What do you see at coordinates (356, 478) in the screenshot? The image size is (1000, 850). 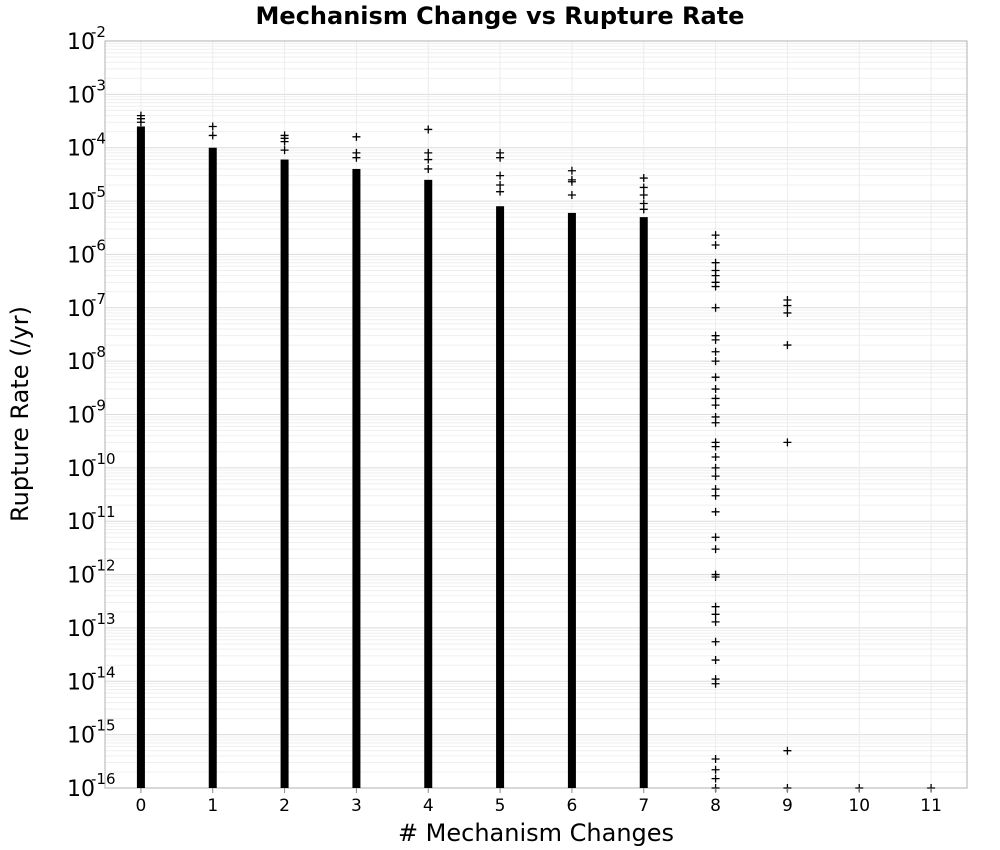 I see `dense-column-x3` at bounding box center [356, 478].